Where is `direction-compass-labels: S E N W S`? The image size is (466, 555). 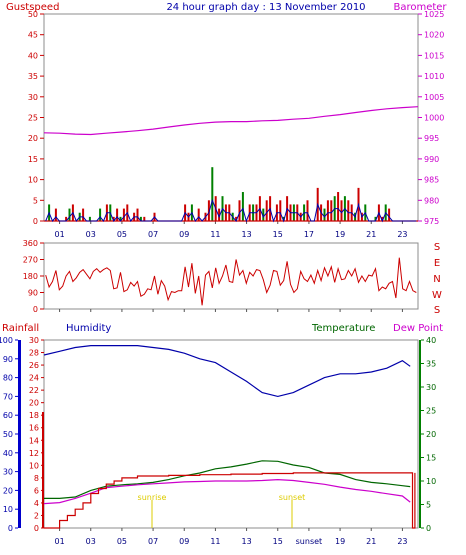 direction-compass-labels: S E N W S is located at coordinates (437, 279).